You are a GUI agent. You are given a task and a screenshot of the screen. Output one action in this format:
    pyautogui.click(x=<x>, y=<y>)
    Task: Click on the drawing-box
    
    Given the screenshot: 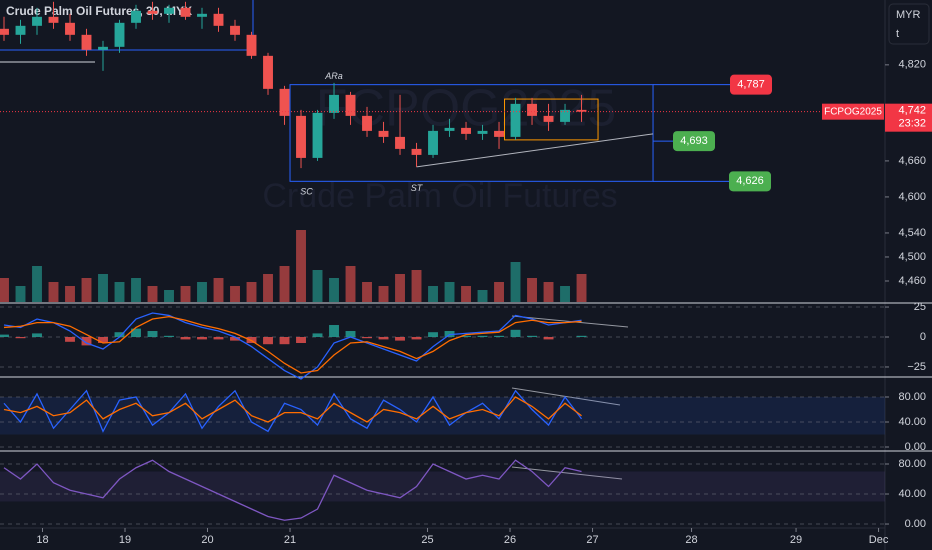 What is the action you would take?
    pyautogui.click(x=551, y=119)
    